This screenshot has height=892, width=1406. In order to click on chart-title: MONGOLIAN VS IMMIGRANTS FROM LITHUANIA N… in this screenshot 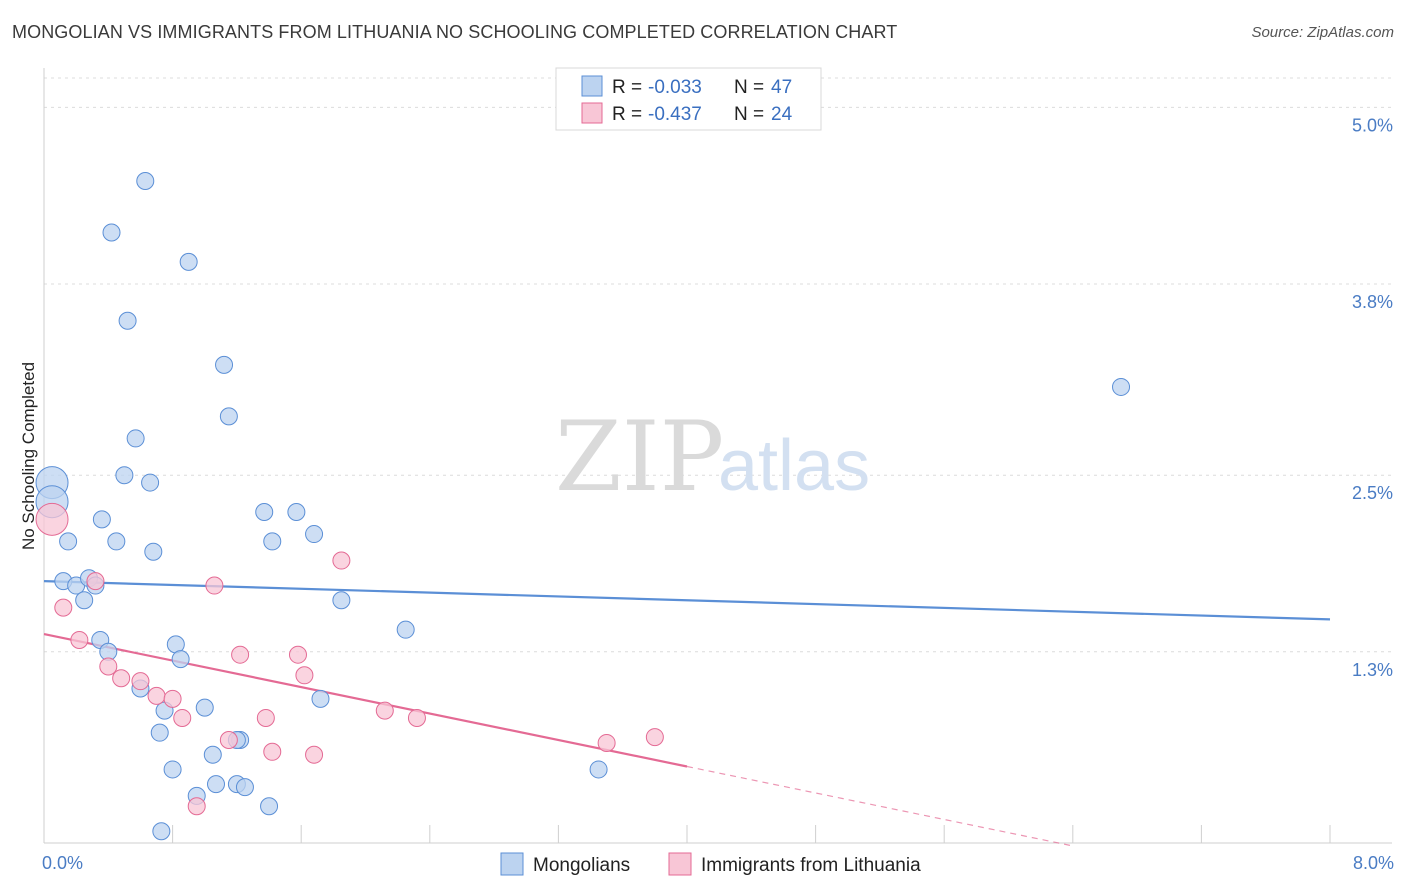, I will do `click(455, 32)`.